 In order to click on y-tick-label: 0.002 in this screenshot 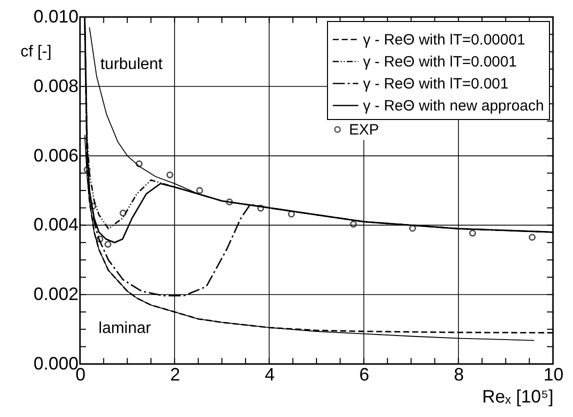, I will do `click(55, 294)`.